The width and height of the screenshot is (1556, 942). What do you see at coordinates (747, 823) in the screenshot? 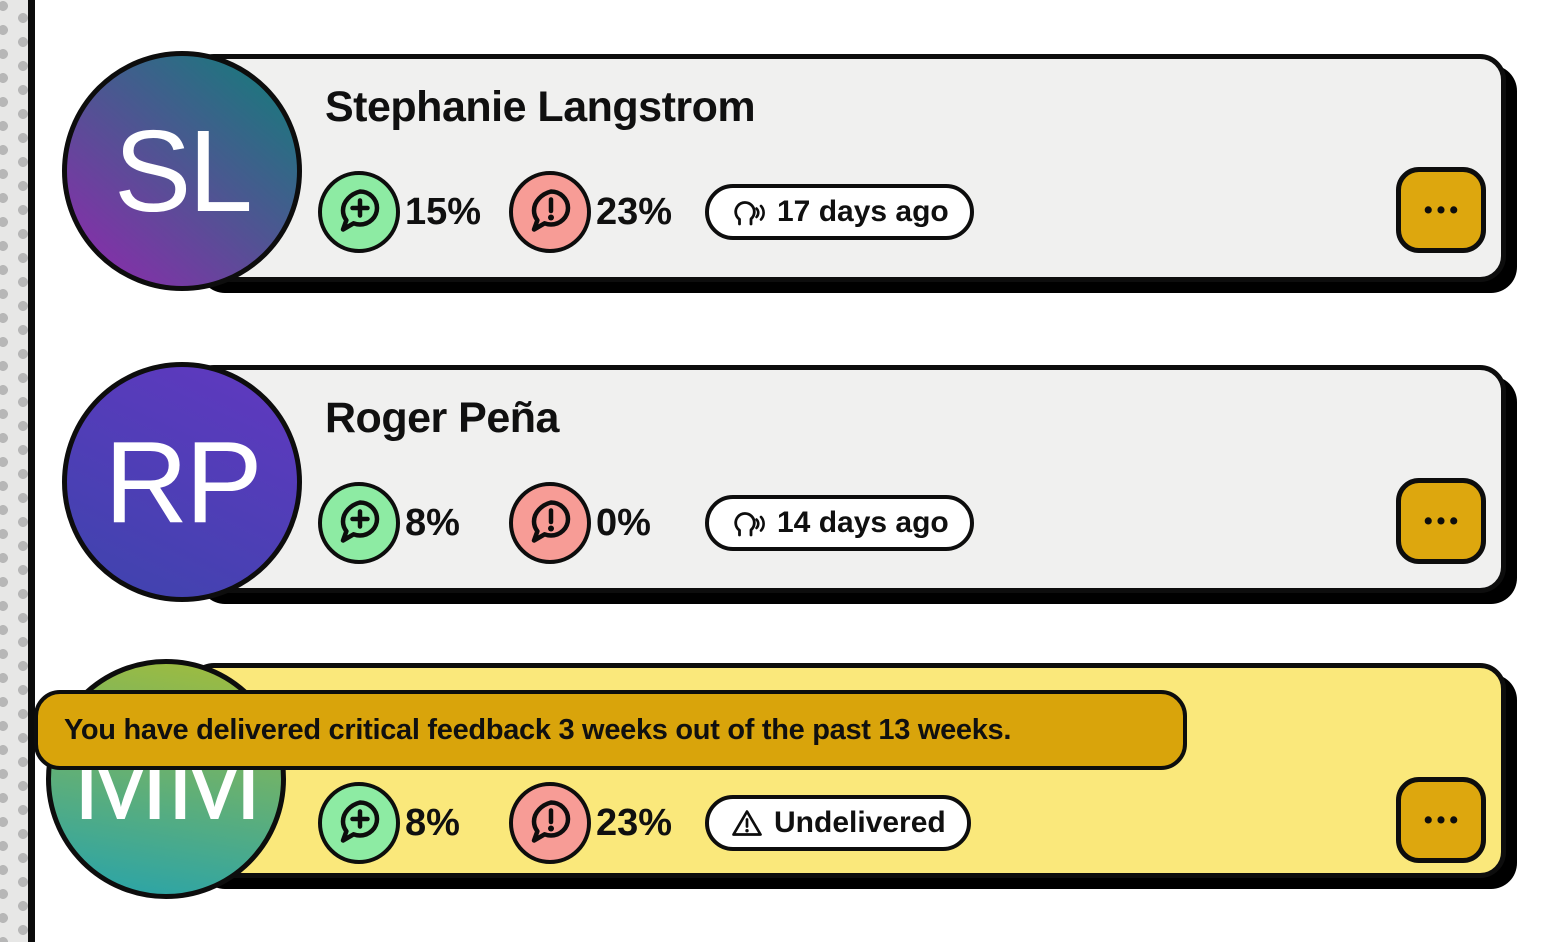
I see `warning-triangle-icon` at bounding box center [747, 823].